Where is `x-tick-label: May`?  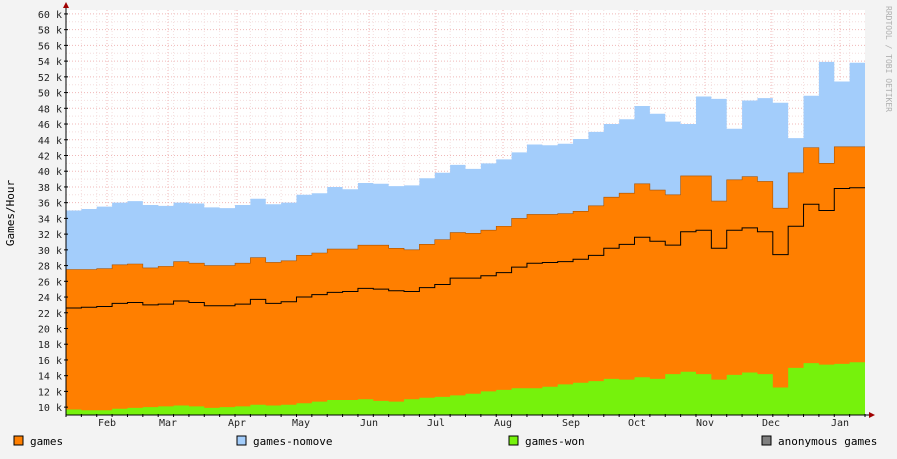 x-tick-label: May is located at coordinates (301, 423).